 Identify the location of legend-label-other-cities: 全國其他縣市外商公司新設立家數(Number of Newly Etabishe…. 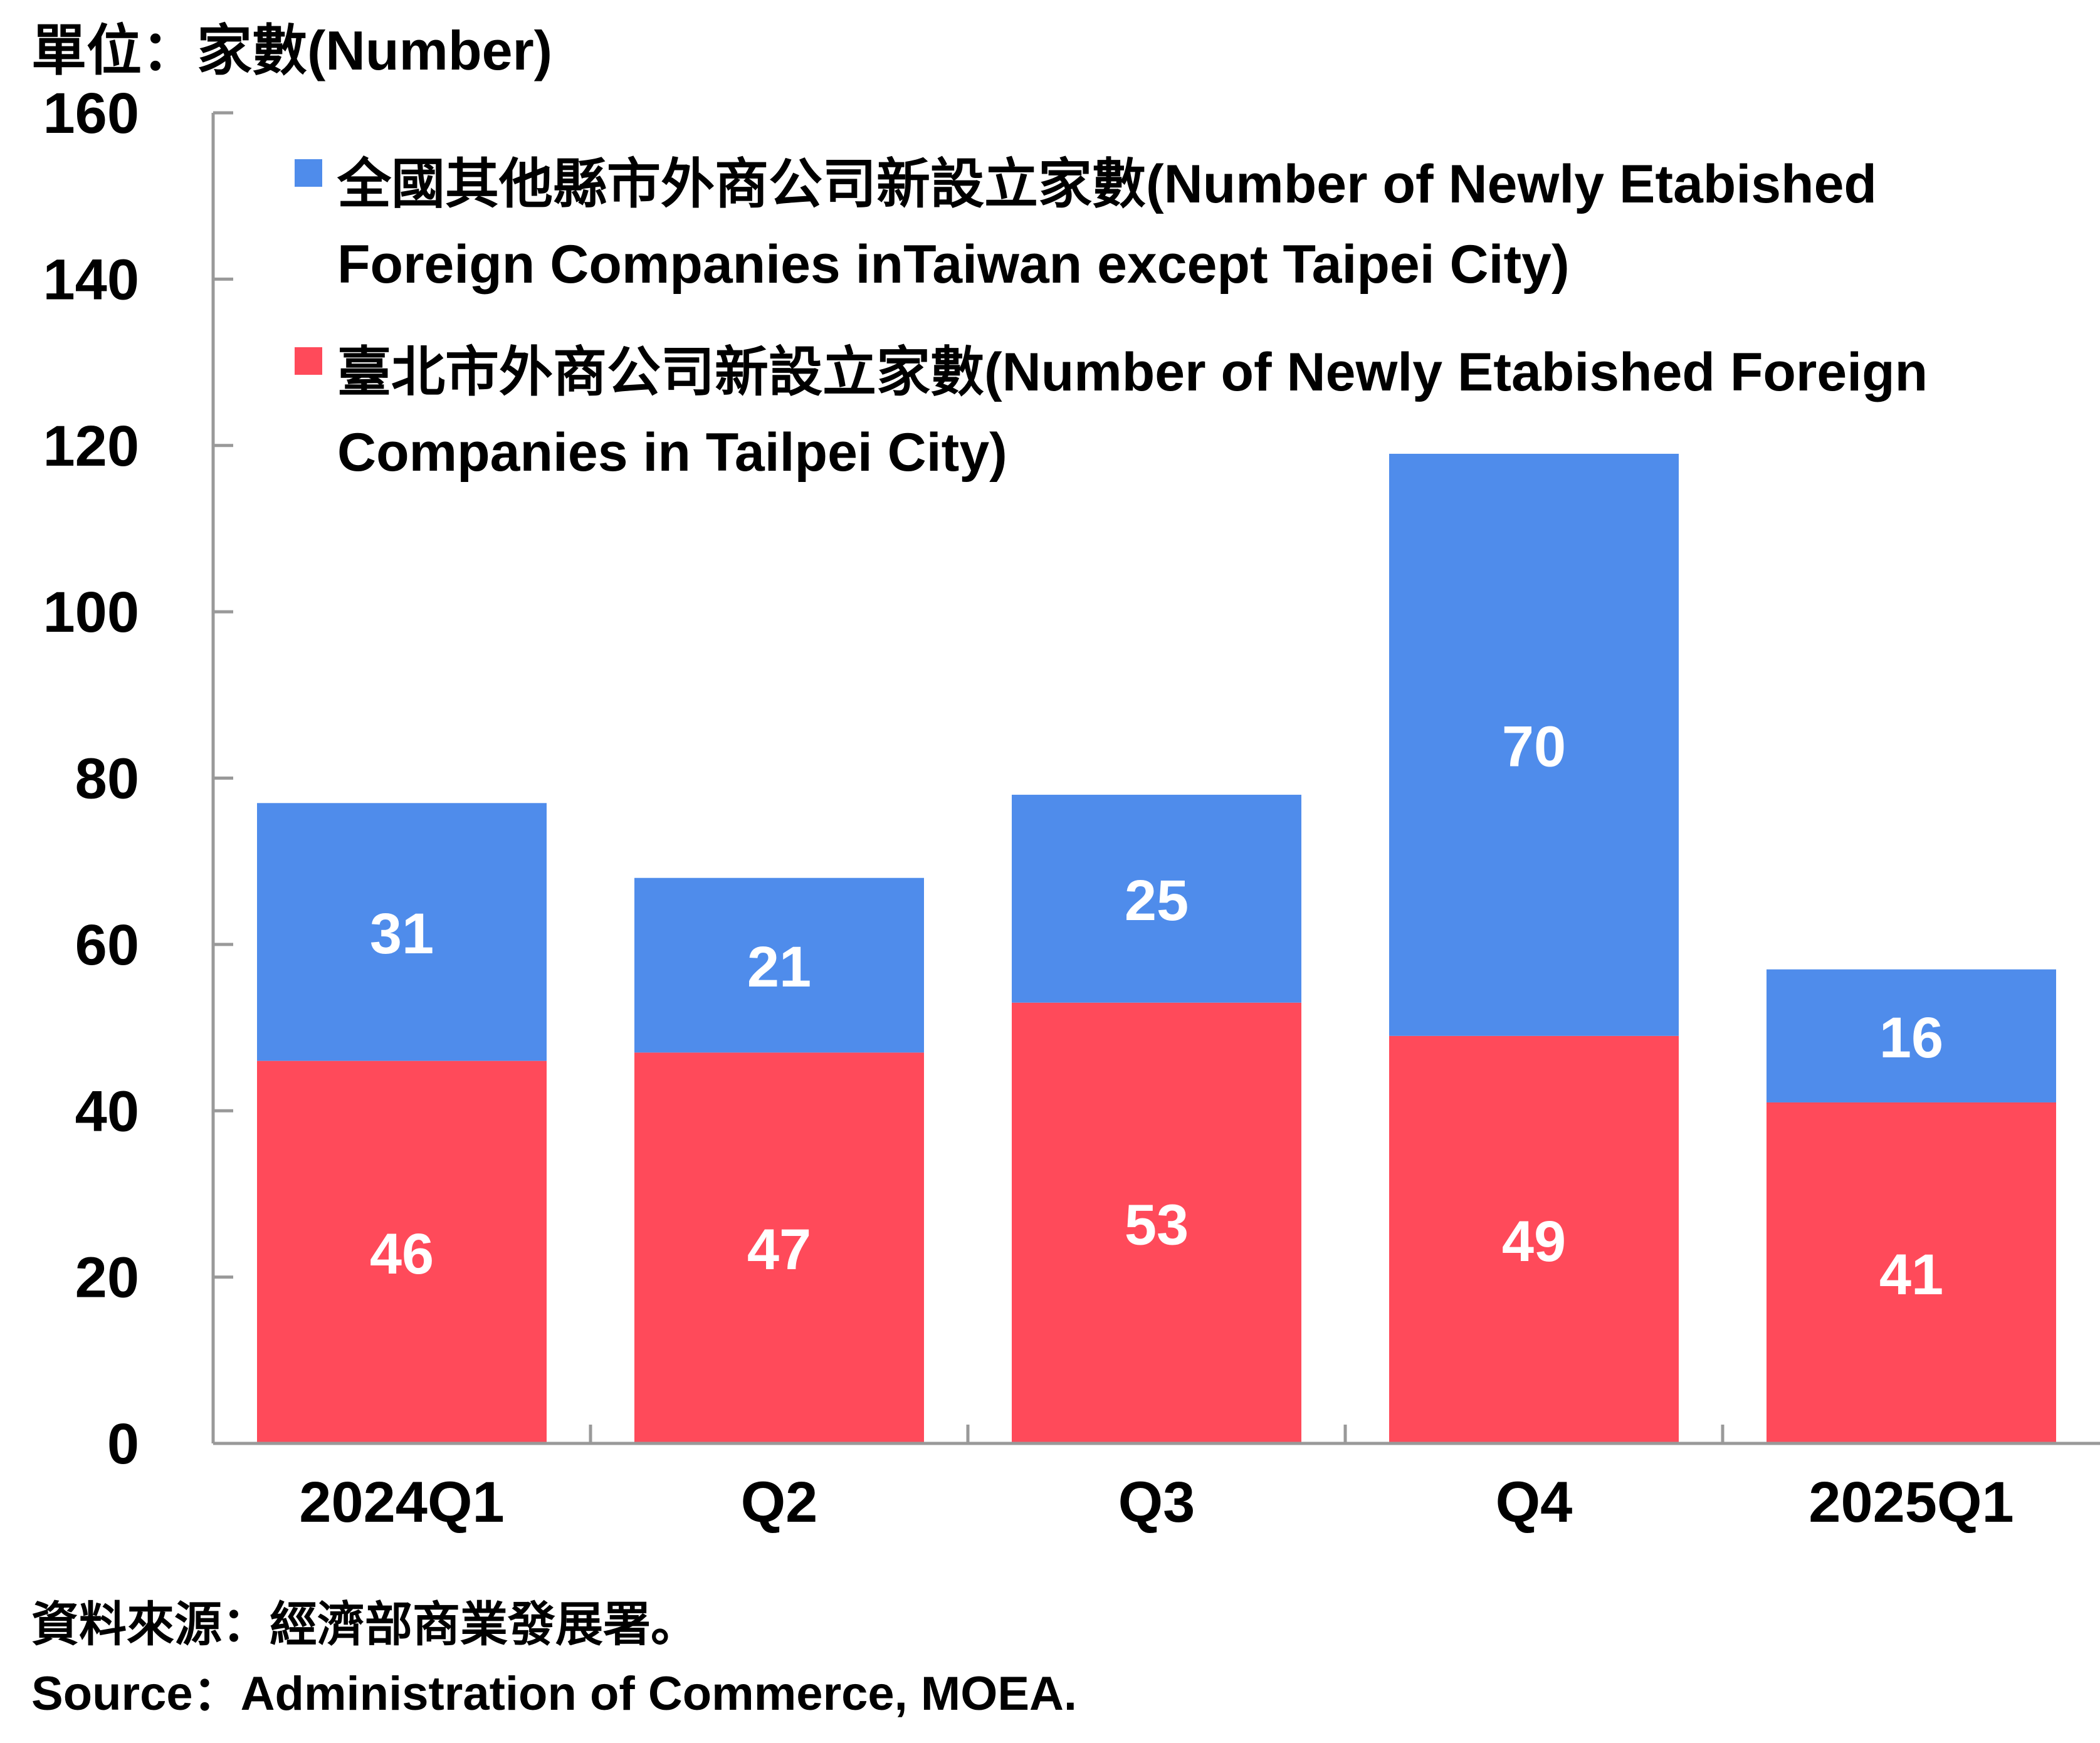
(1107, 224).